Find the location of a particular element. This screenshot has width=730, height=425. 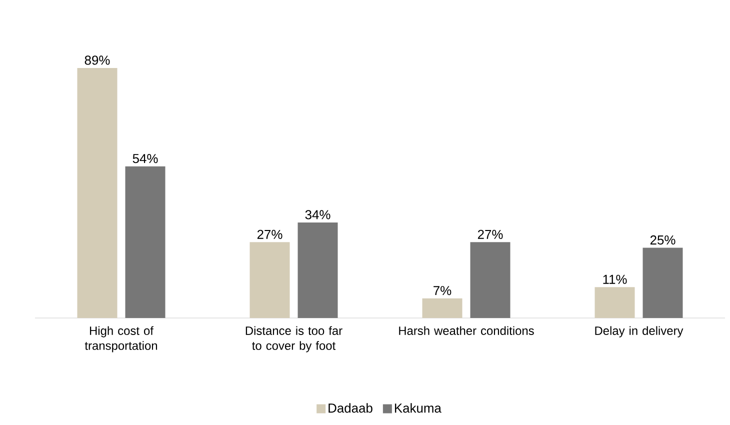

legend-label: Kakuma is located at coordinates (418, 408).